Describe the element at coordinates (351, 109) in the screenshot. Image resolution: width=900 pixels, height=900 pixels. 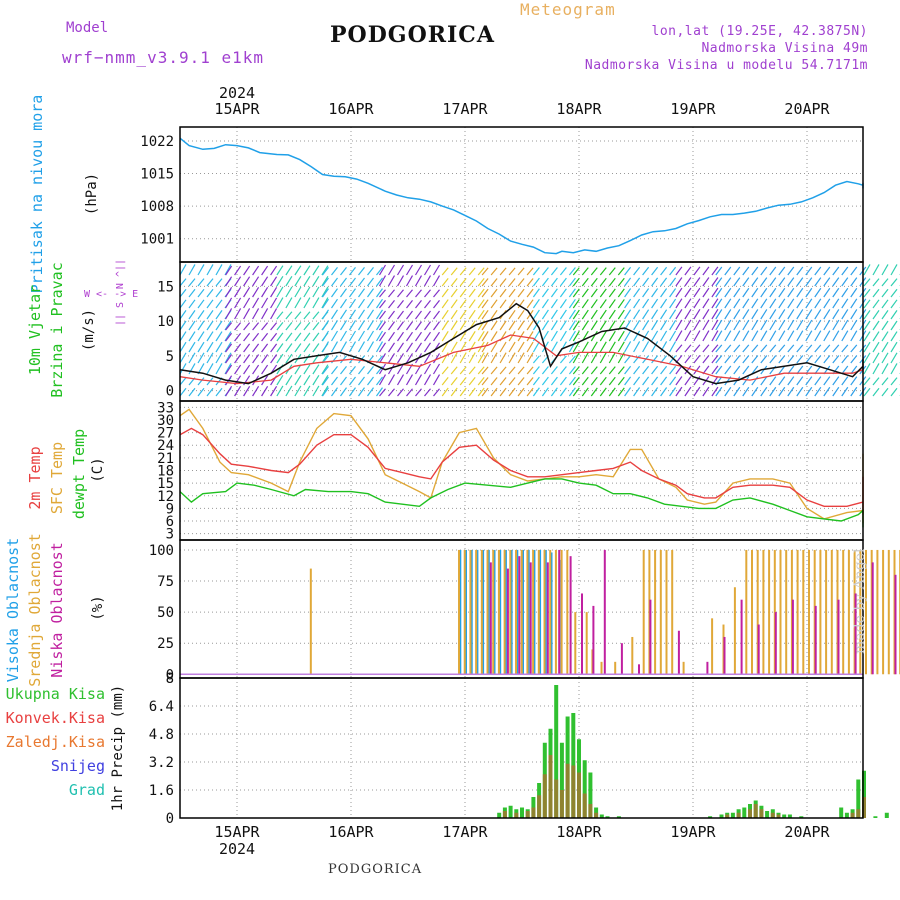
I see `x-tick-label-top: 16APR` at that location.